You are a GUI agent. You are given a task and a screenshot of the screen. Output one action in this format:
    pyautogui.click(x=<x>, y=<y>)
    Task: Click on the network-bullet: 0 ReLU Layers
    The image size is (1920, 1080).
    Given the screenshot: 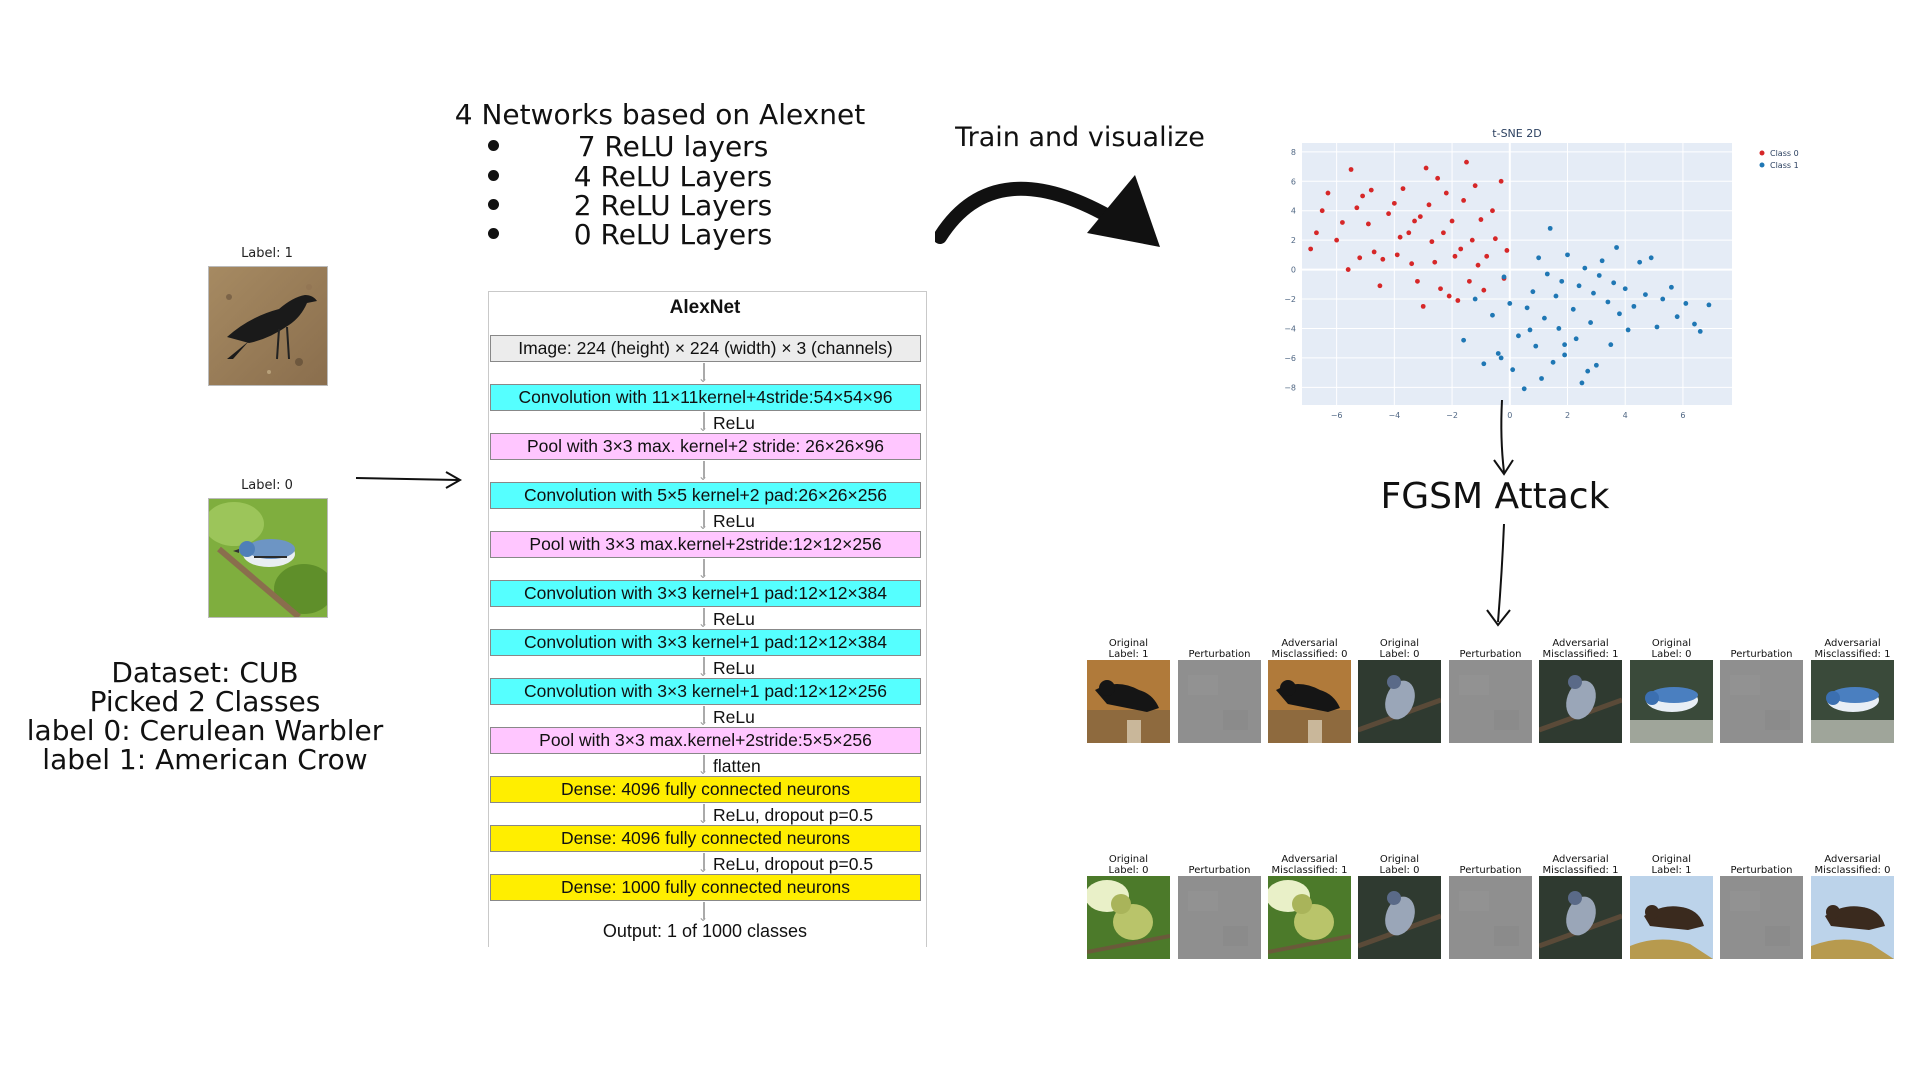 What is the action you would take?
    pyautogui.click(x=653, y=234)
    